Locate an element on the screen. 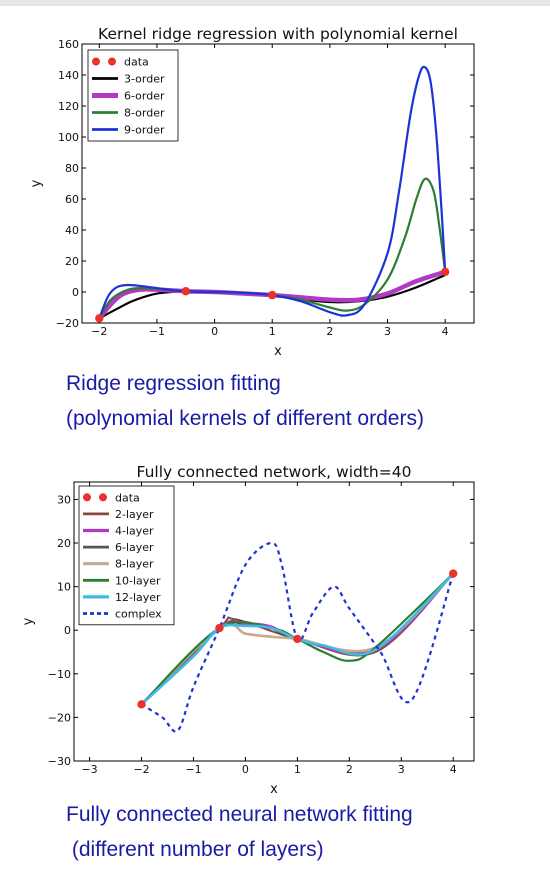  y-tick-label: −10 is located at coordinates (59, 674).